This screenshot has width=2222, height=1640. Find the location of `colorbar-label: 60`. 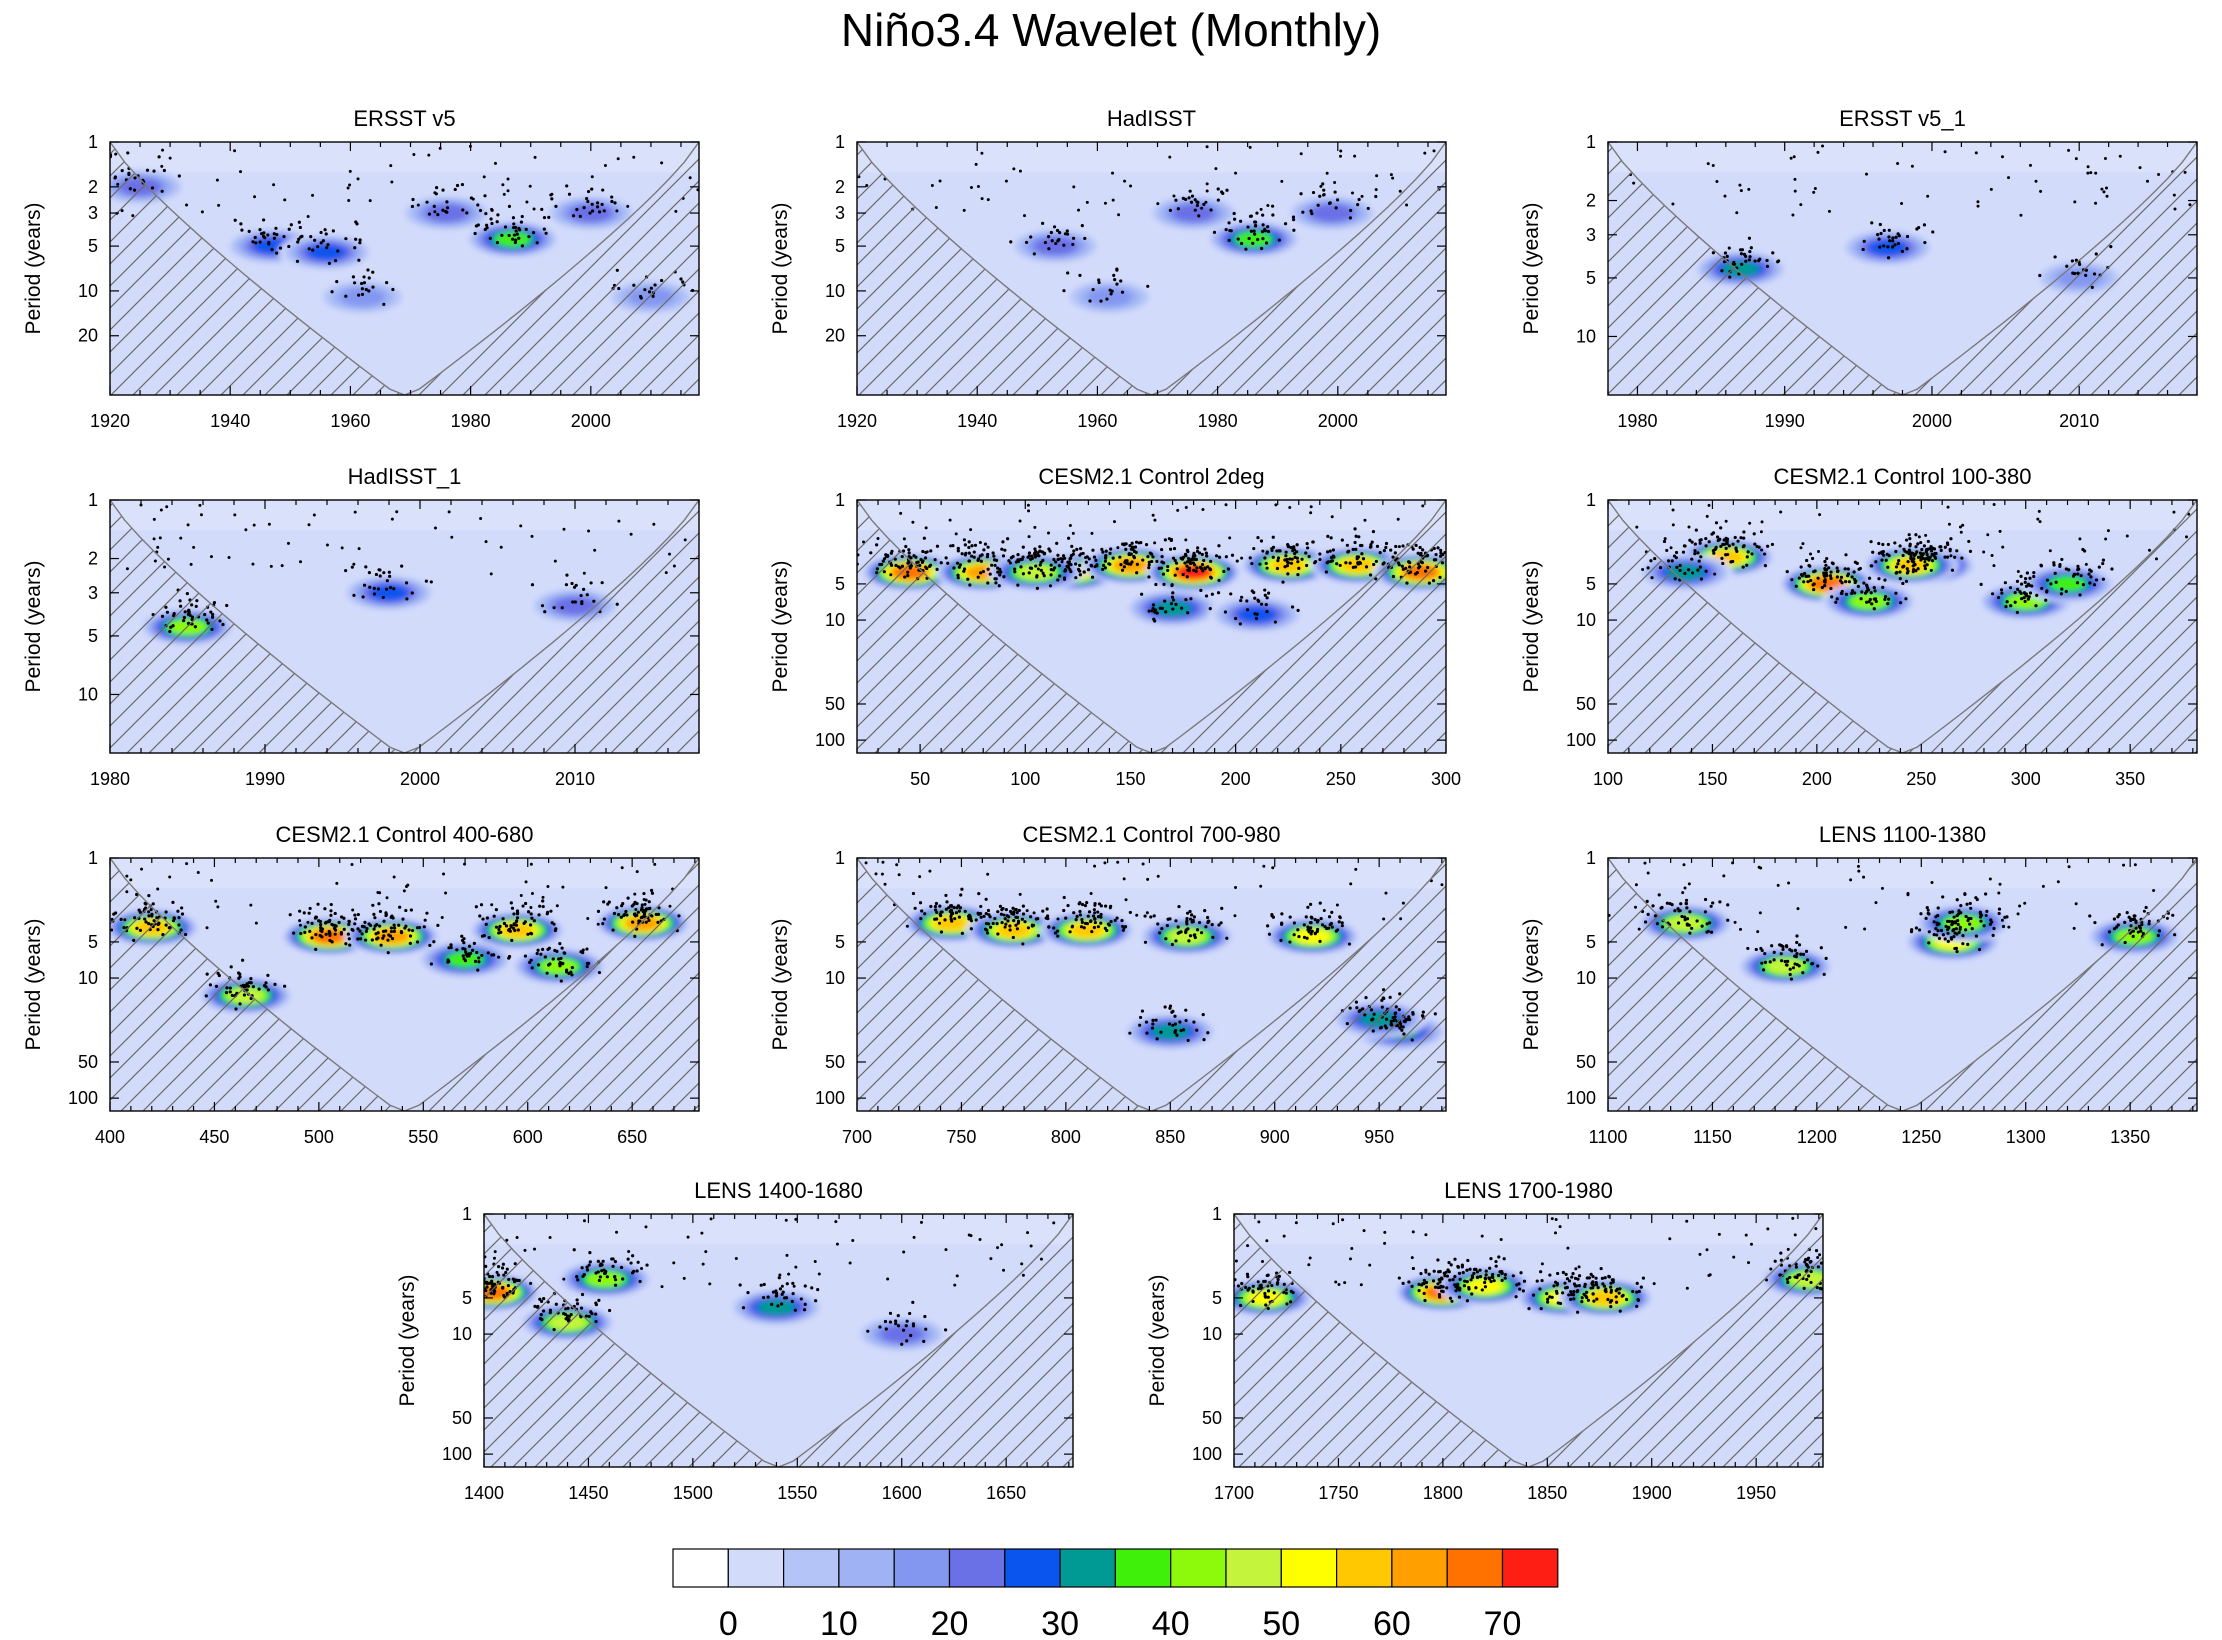

colorbar-label: 60 is located at coordinates (1392, 1622).